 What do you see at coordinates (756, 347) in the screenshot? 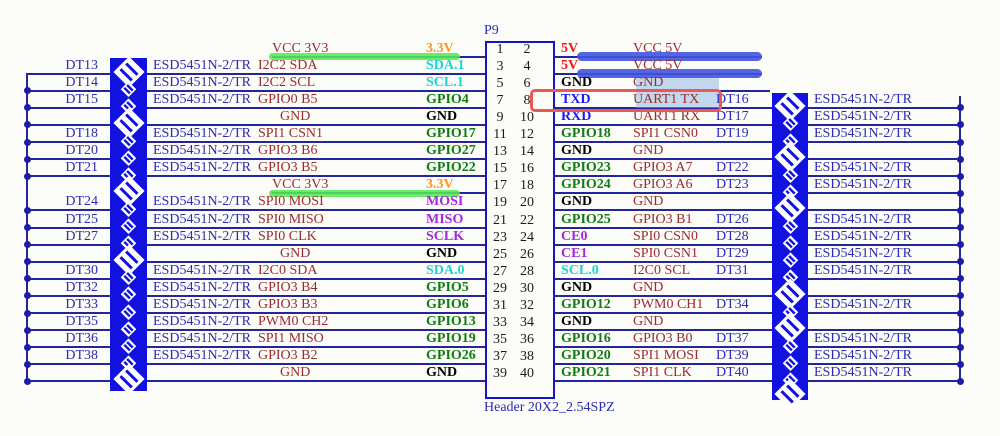
I see `wire-net-gpio3_b0` at bounding box center [756, 347].